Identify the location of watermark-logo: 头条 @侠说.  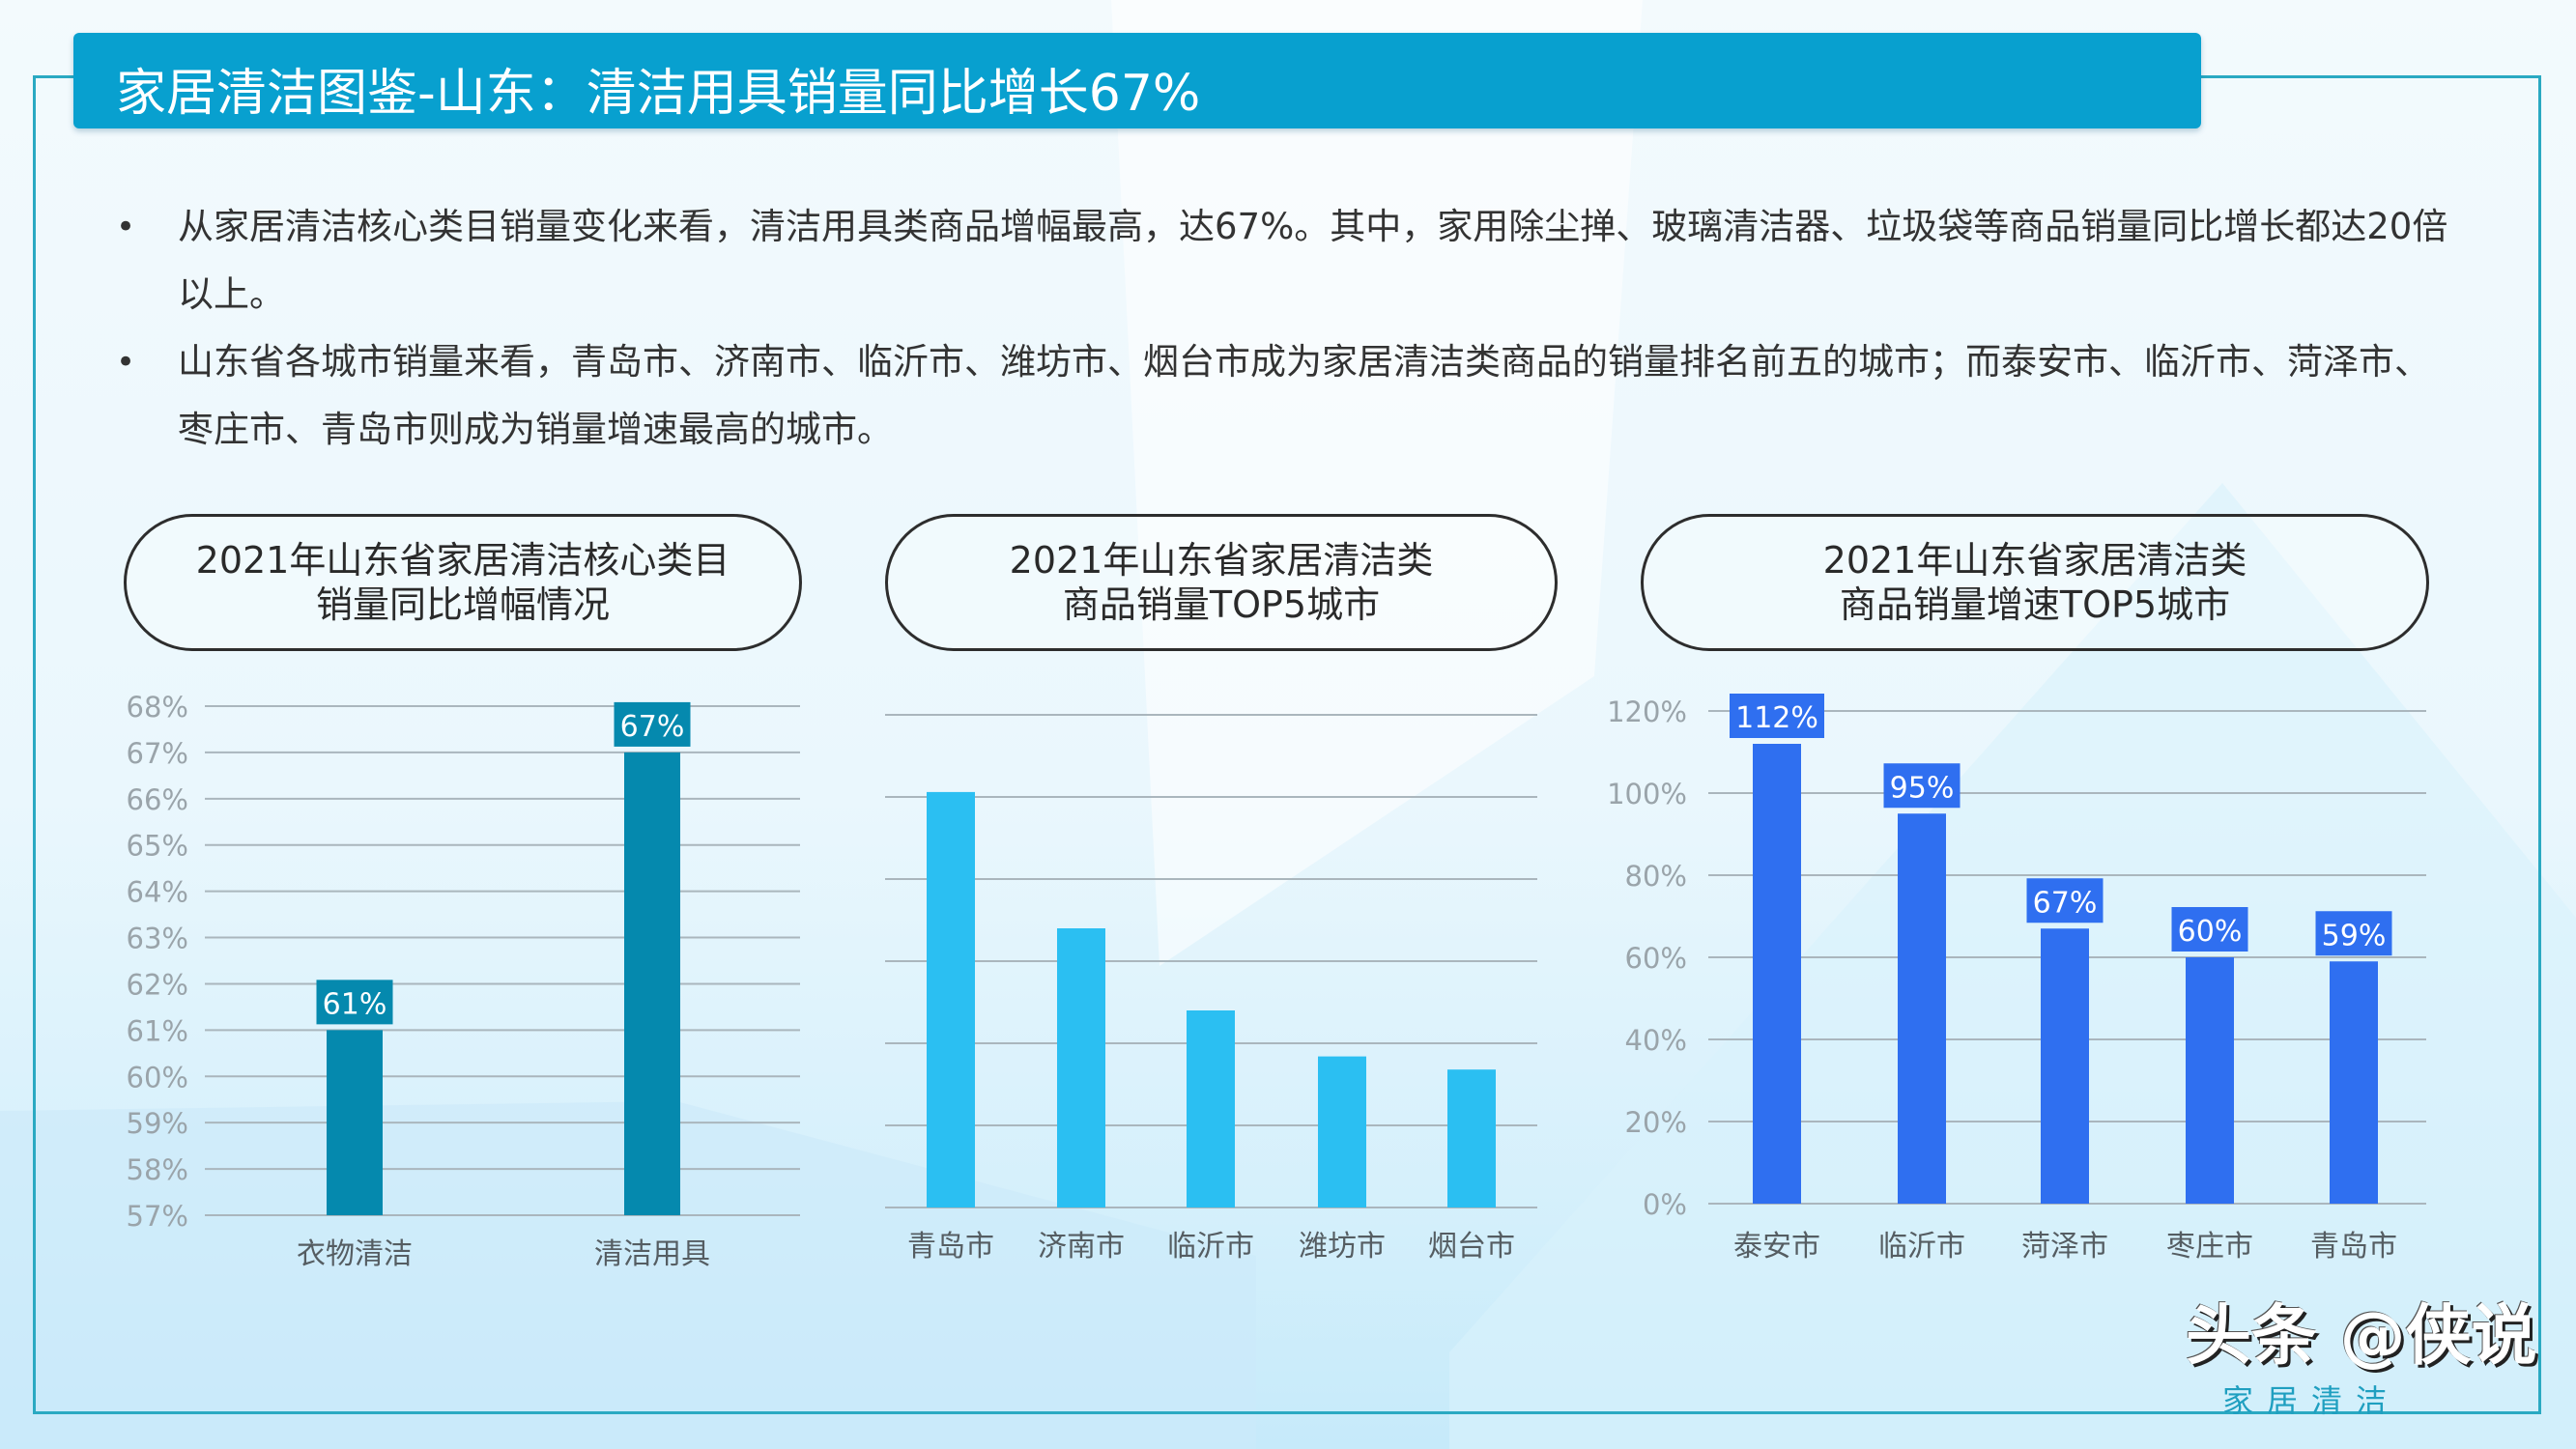
(2362, 1336).